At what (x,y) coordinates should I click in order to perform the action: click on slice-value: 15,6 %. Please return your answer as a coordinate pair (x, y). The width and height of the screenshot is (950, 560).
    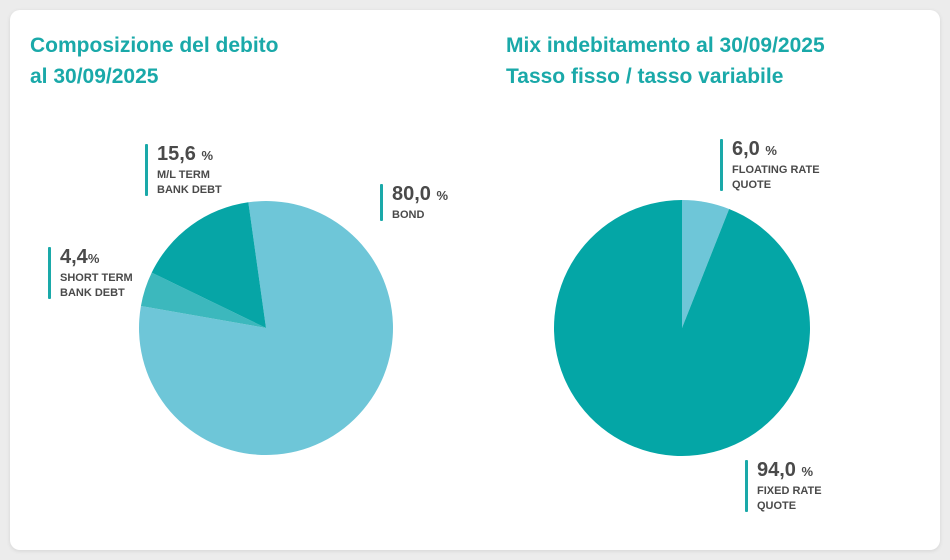
    Looking at the image, I should click on (185, 154).